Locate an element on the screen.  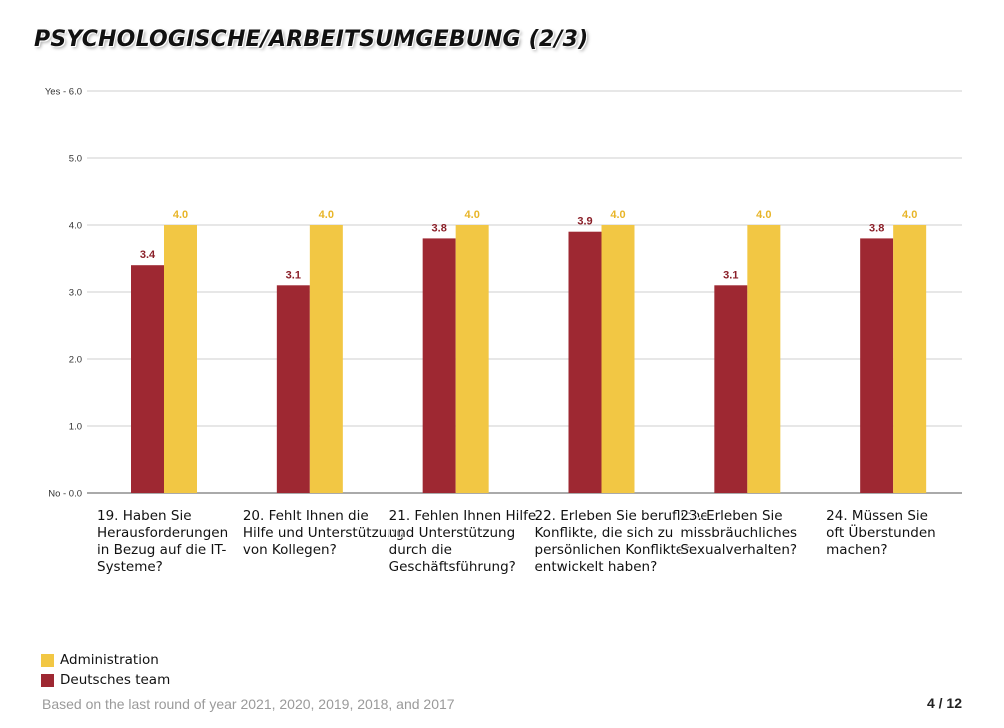
legend-label-administration: Administration is located at coordinates (109, 660).